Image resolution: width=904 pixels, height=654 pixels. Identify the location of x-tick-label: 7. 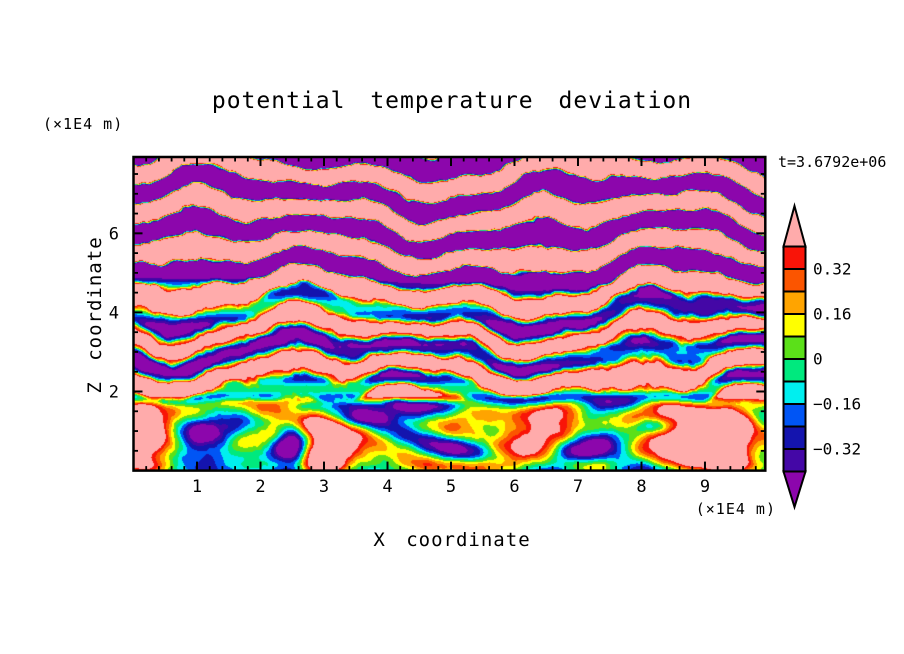
(578, 487).